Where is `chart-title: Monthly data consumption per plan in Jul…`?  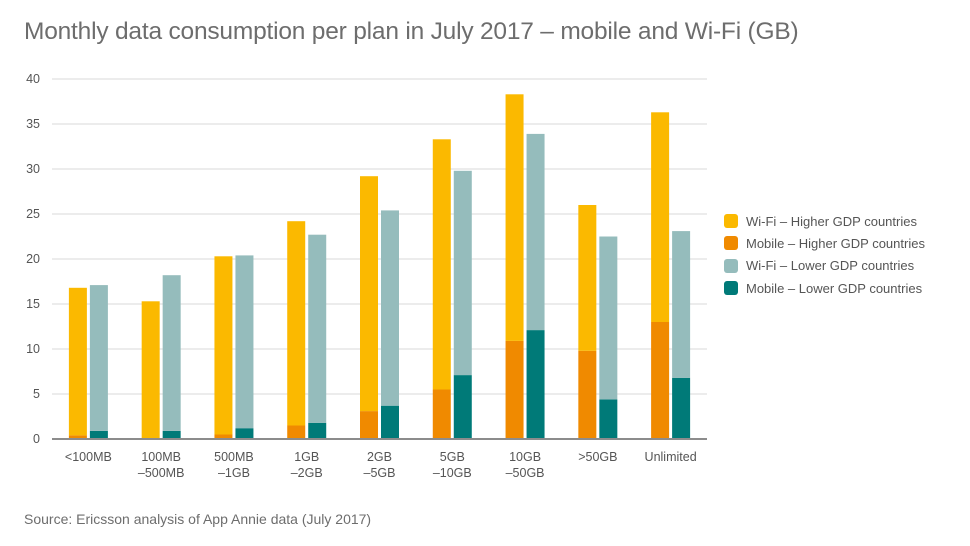 chart-title: Monthly data consumption per plan in Jul… is located at coordinates (411, 31).